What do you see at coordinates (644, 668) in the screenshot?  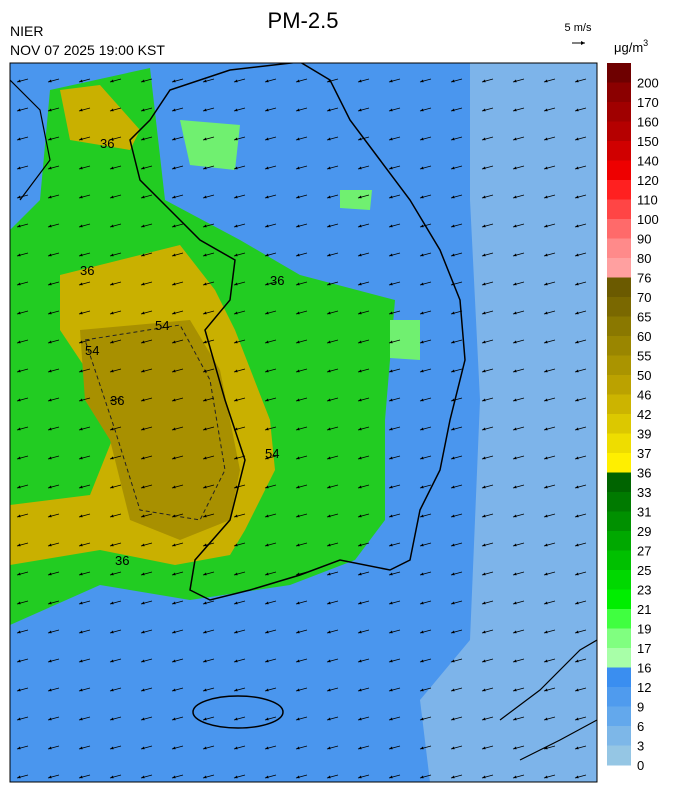 I see `colorbar-label: 16` at bounding box center [644, 668].